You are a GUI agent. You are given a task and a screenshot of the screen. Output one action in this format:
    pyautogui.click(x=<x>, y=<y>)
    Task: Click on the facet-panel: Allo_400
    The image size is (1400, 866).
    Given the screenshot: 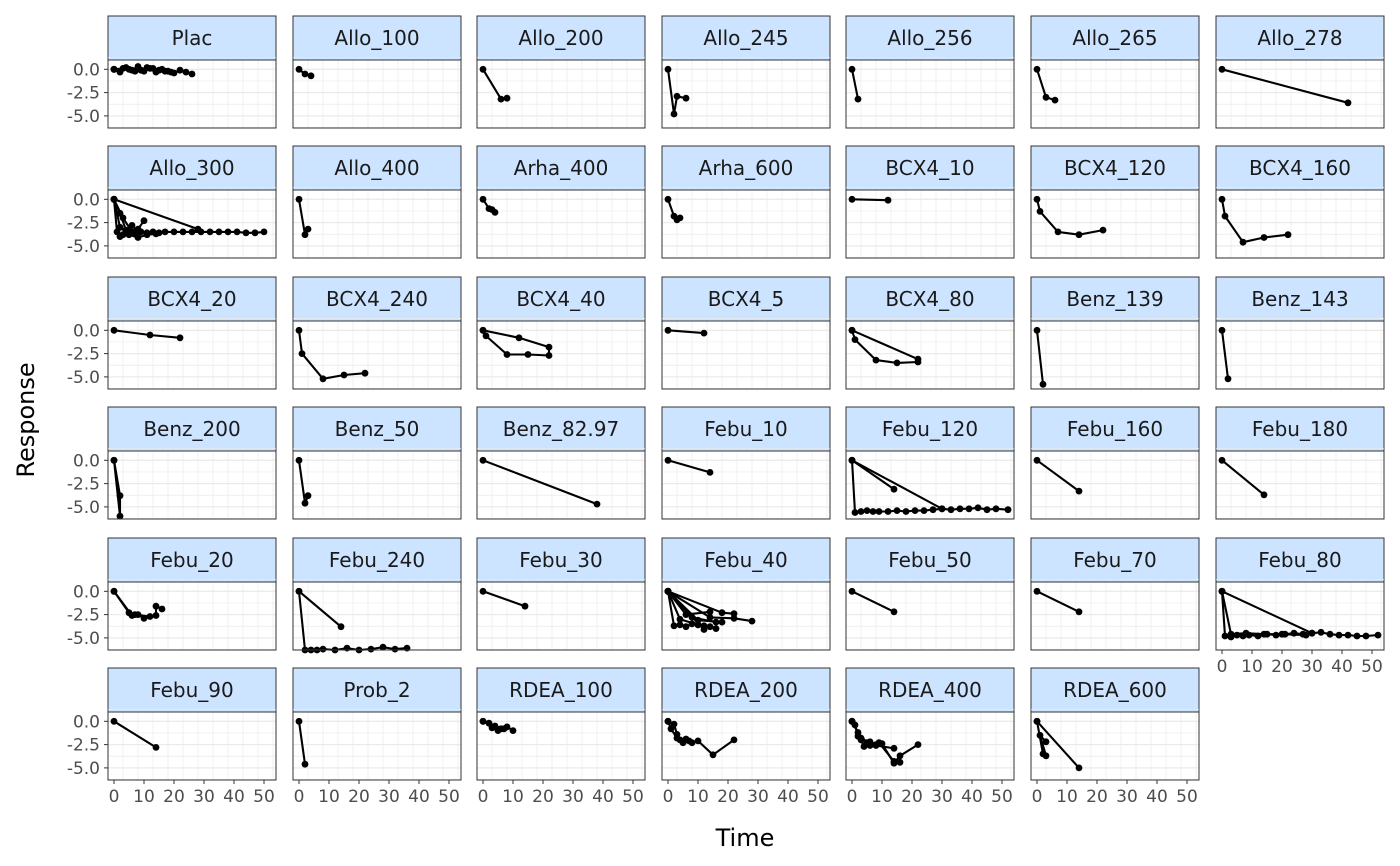 What is the action you would take?
    pyautogui.click(x=377, y=202)
    